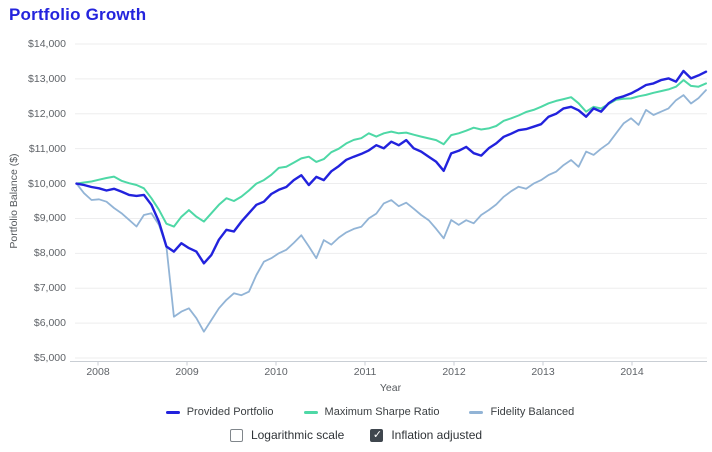  Describe the element at coordinates (47, 113) in the screenshot. I see `y-tick-label: $12,000` at that location.